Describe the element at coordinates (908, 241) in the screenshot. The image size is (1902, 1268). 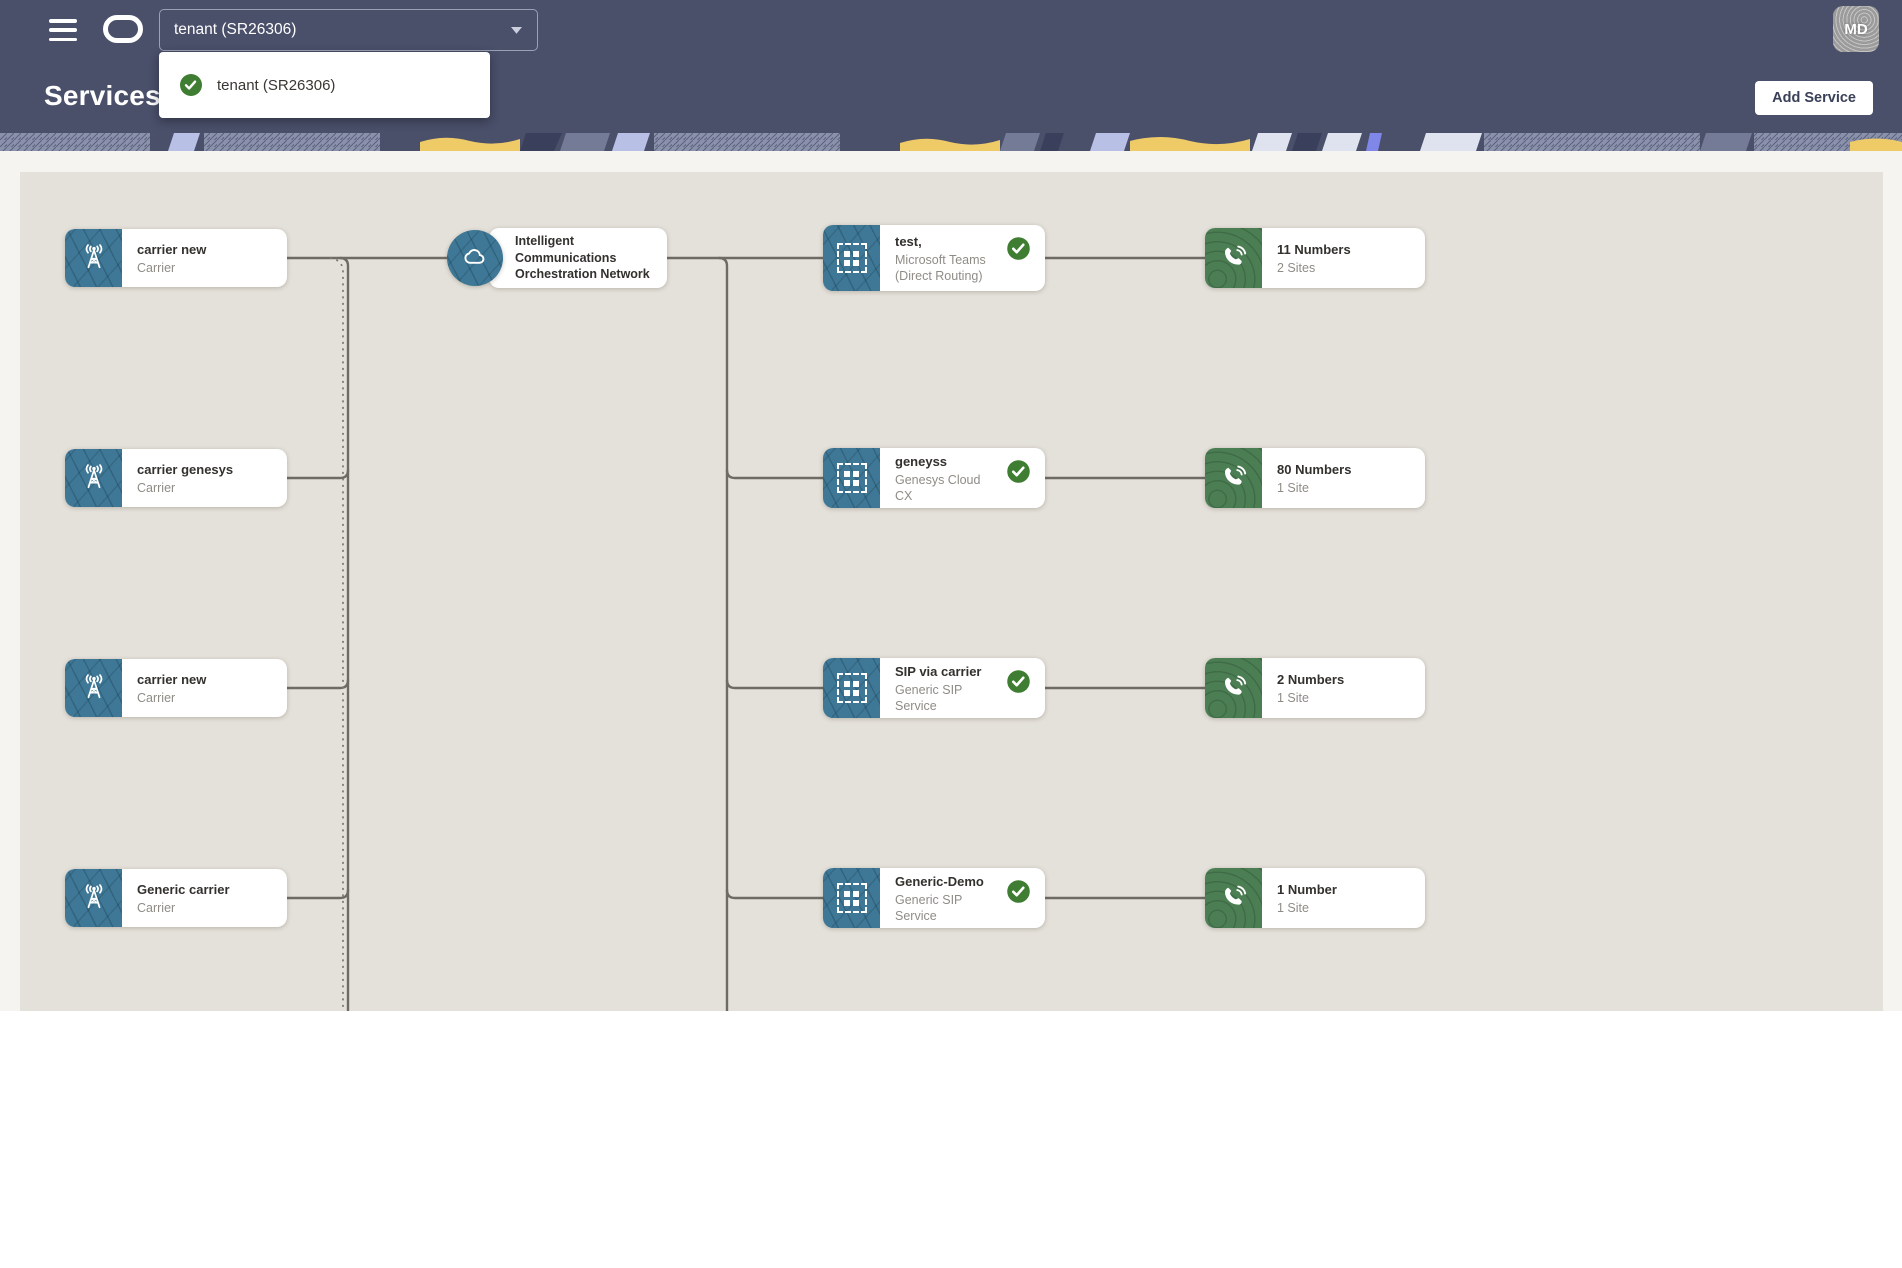
I see `node-title: test,` at that location.